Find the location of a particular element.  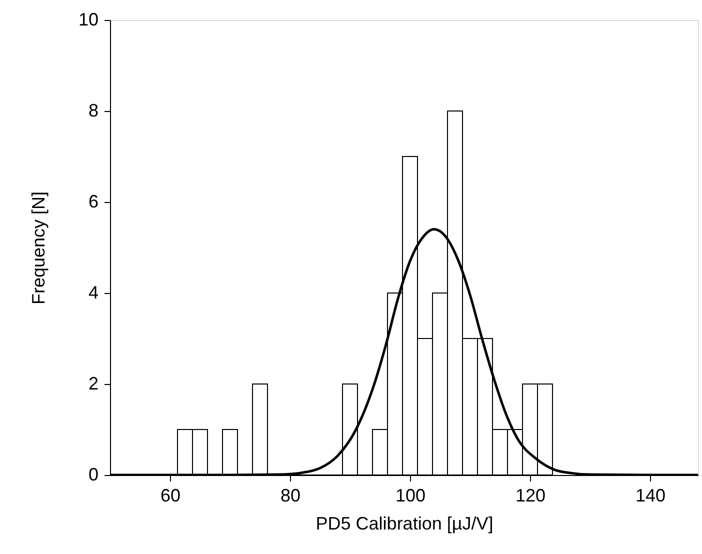

x-tick-label: 140 is located at coordinates (650, 496).